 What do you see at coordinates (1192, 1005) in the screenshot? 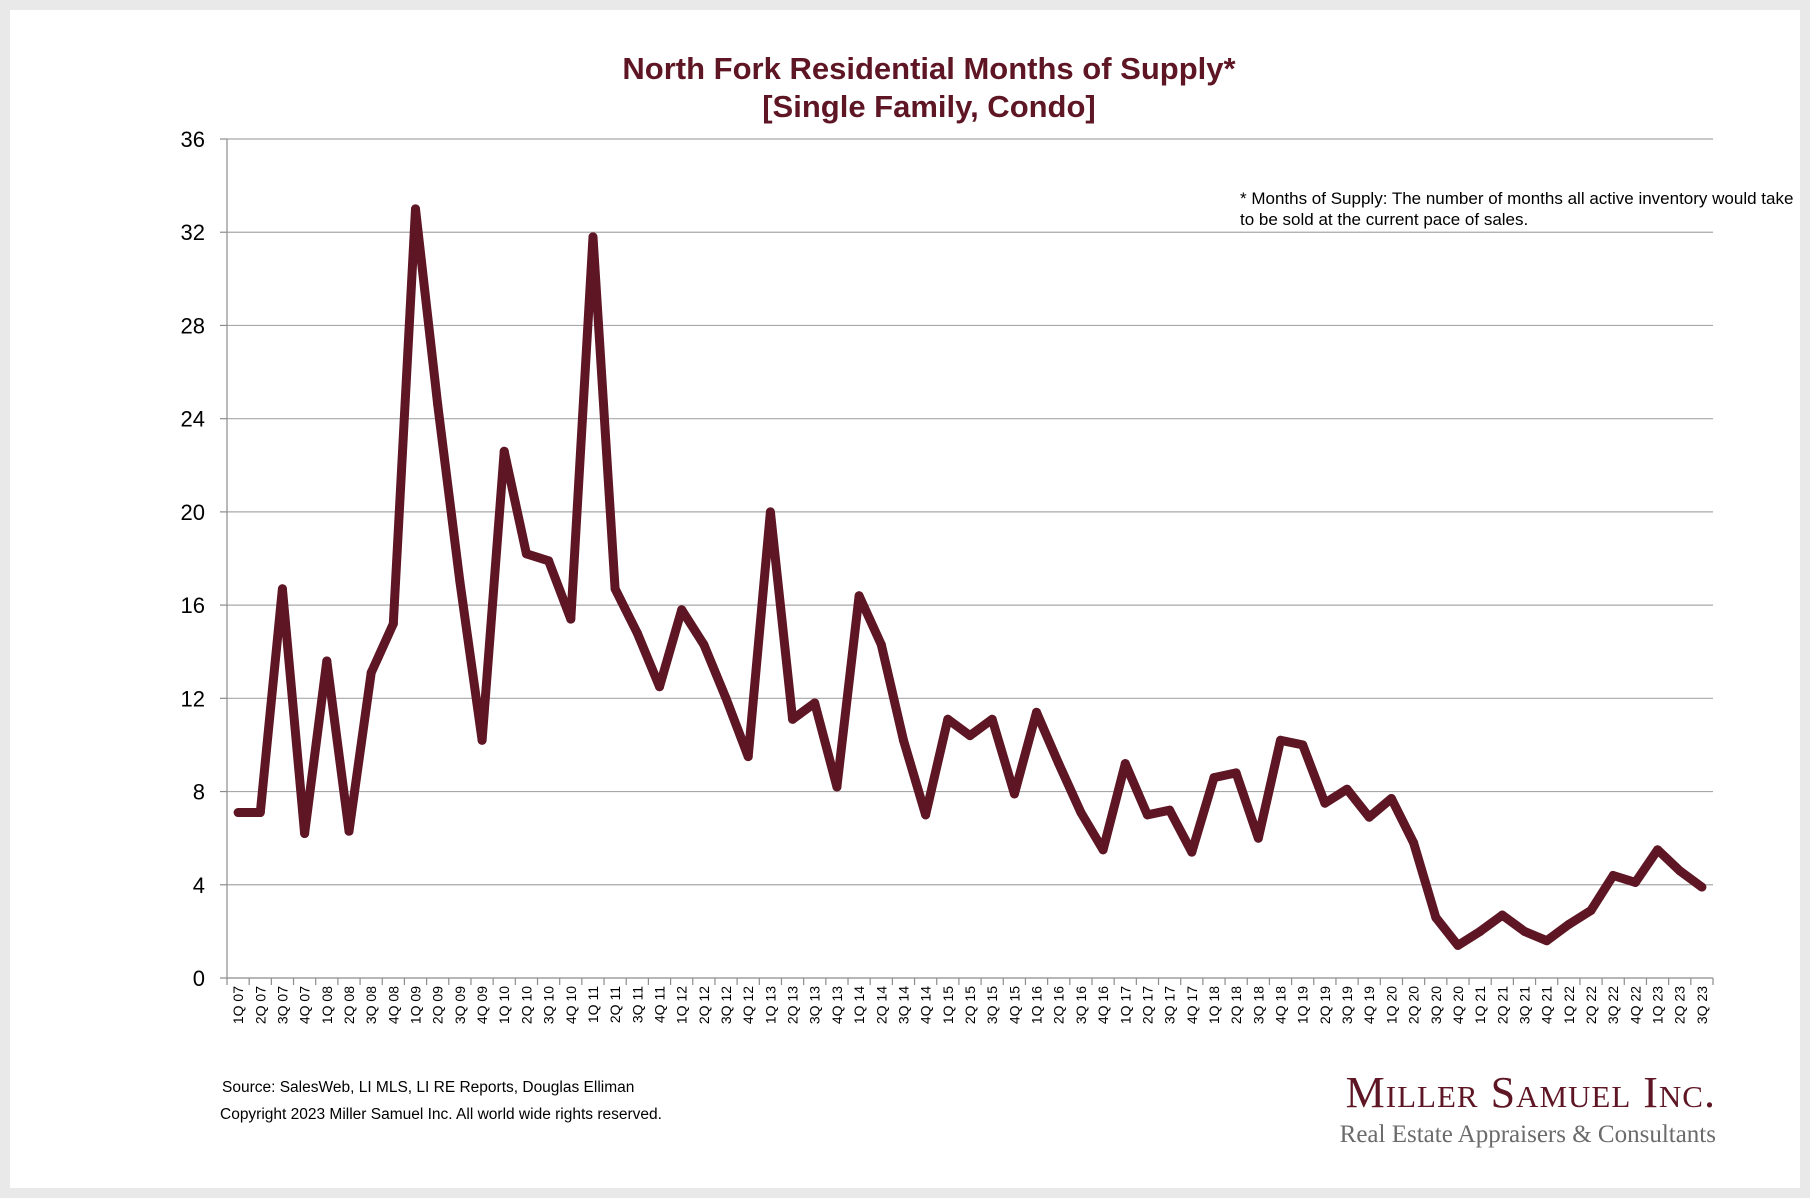
I see `x-tick-label: 4Q 17` at bounding box center [1192, 1005].